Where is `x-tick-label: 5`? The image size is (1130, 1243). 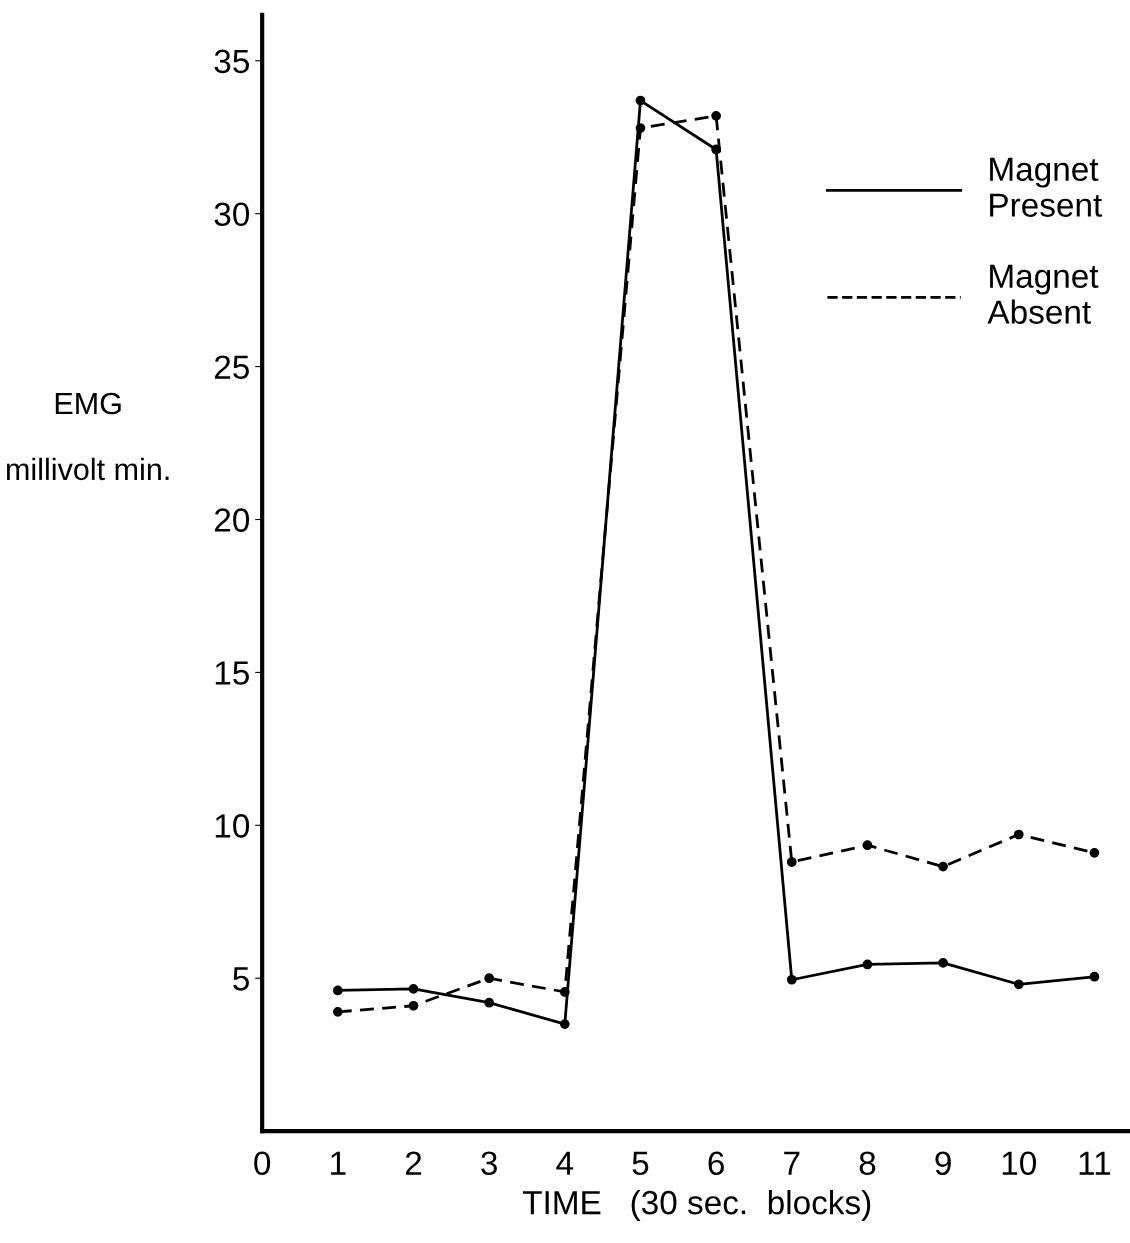
x-tick-label: 5 is located at coordinates (640, 1163).